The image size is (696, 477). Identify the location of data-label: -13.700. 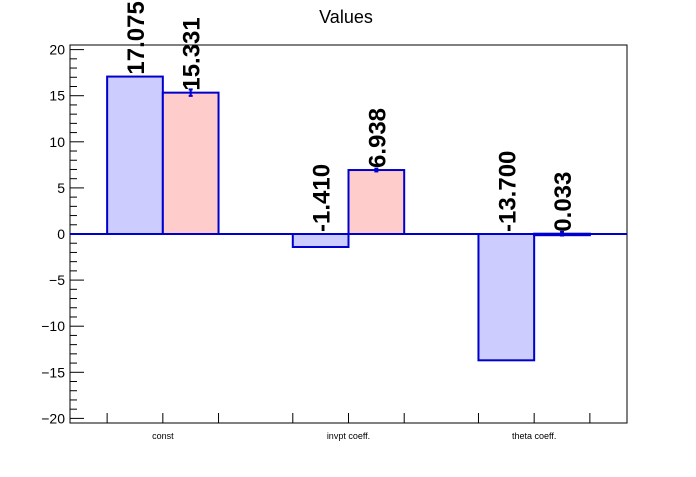
(507, 191).